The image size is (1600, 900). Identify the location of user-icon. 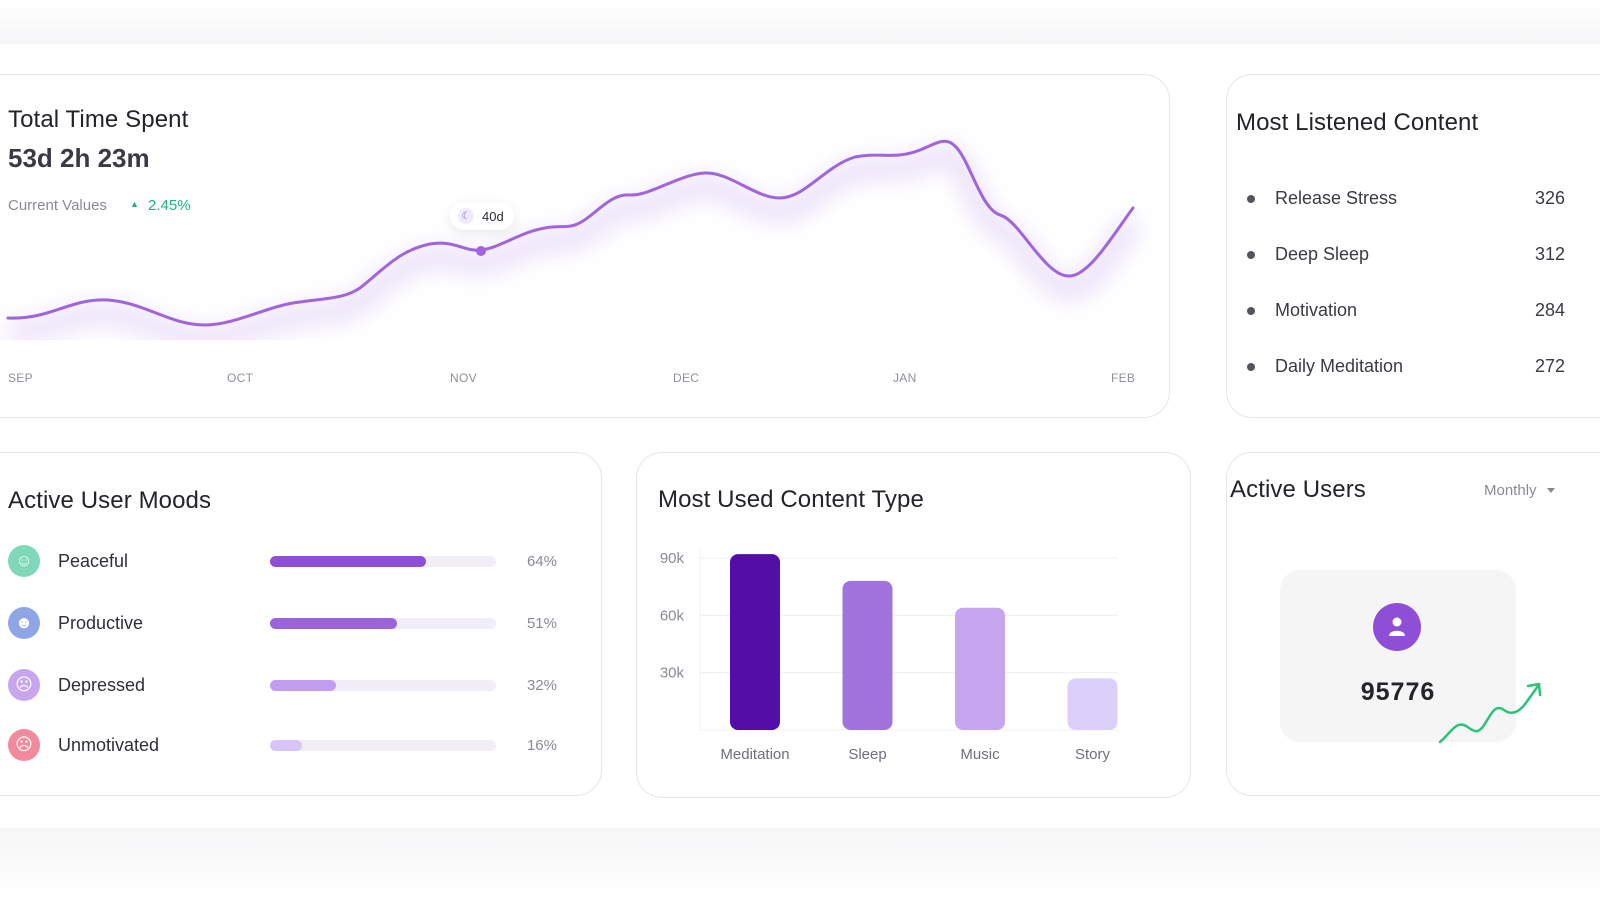
(1397, 627).